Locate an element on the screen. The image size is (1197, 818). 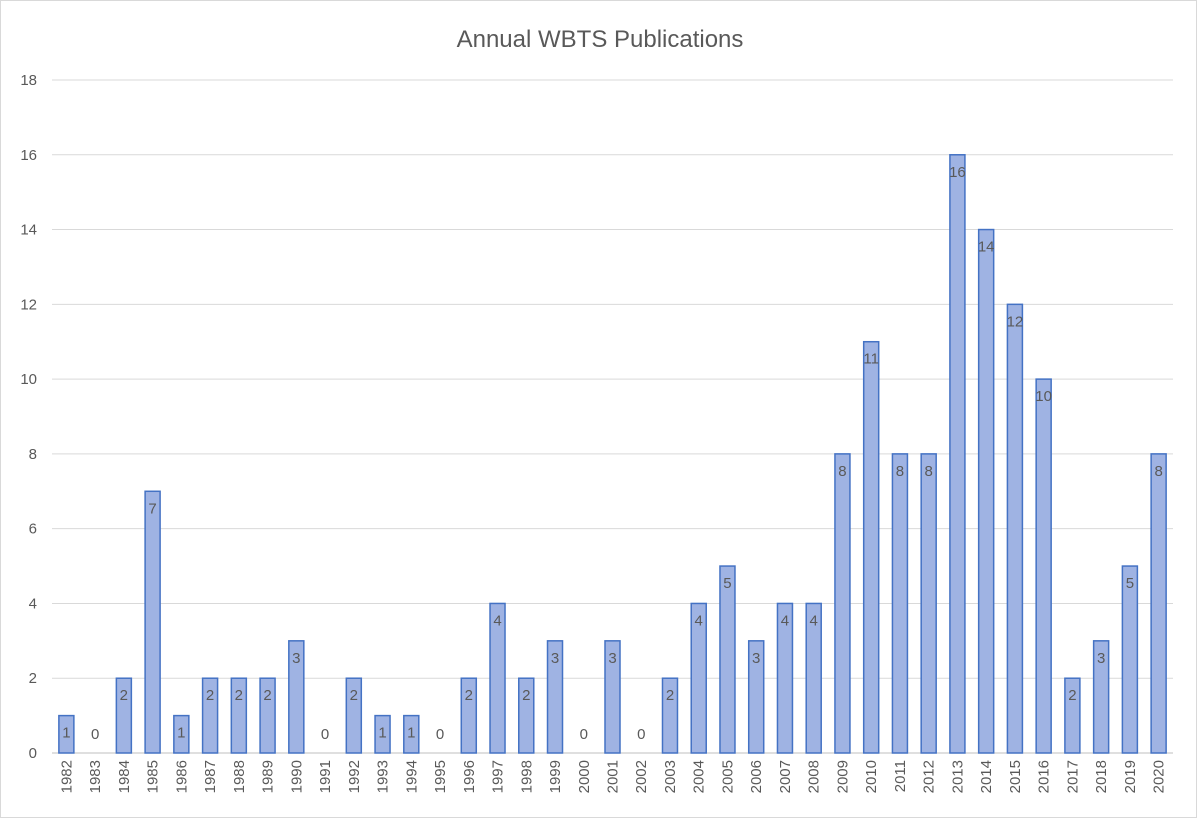
x-tick-label: 2009 is located at coordinates (842, 776).